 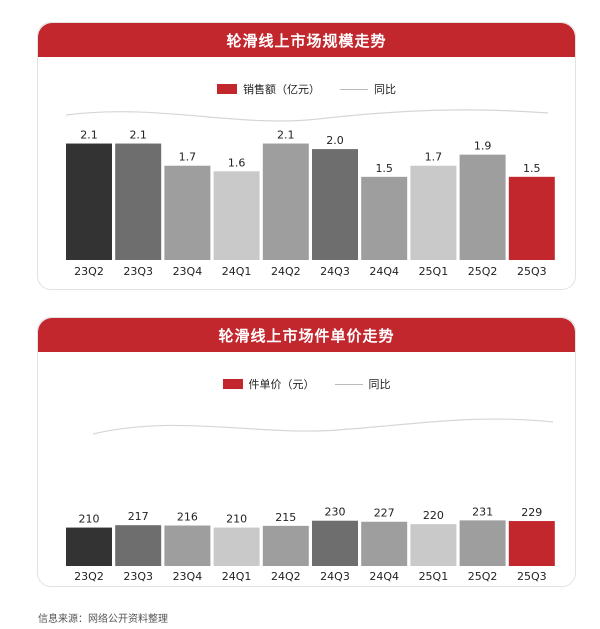 I want to click on unit-price-value-label: 229, so click(x=531, y=512).